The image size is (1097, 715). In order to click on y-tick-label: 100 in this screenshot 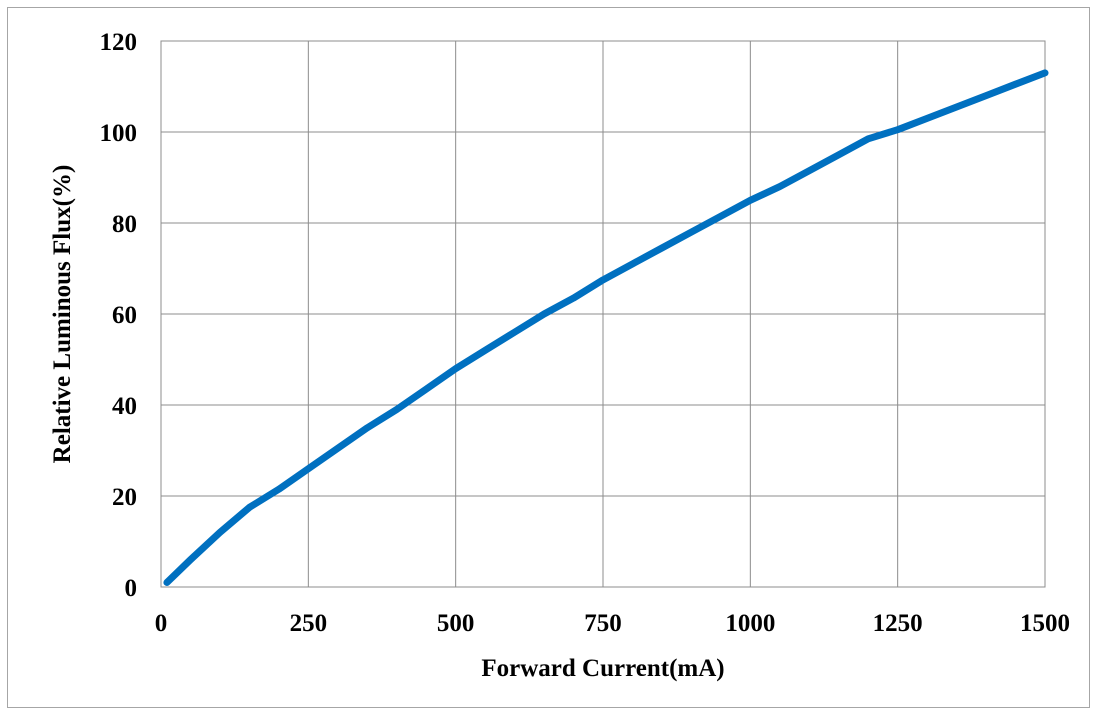, I will do `click(119, 133)`.